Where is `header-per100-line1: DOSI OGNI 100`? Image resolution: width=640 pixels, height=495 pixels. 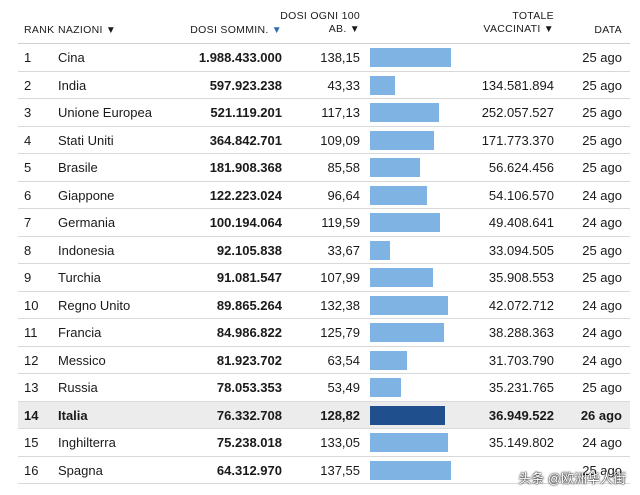 header-per100-line1: DOSI OGNI 100 is located at coordinates (320, 16).